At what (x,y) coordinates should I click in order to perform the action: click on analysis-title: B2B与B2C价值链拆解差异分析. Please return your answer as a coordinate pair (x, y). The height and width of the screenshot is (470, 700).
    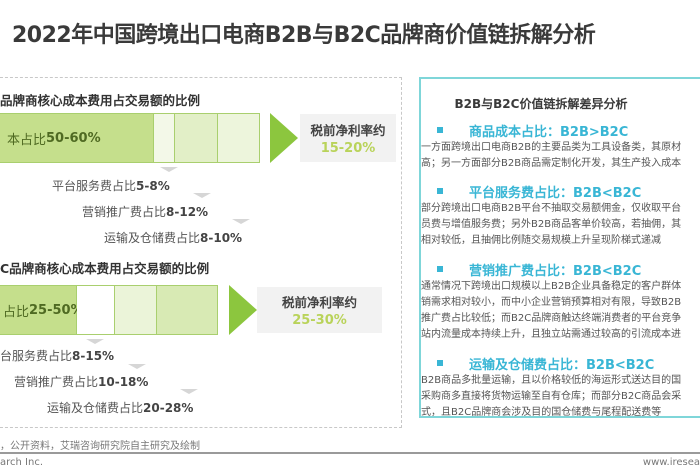
    Looking at the image, I should click on (541, 104).